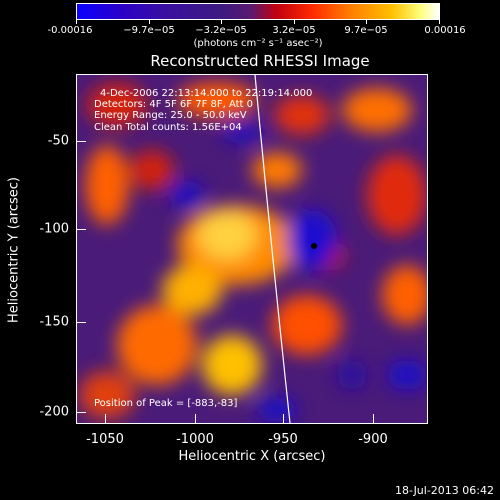  Describe the element at coordinates (105, 439) in the screenshot. I see `x-tick-label: -1050` at that location.